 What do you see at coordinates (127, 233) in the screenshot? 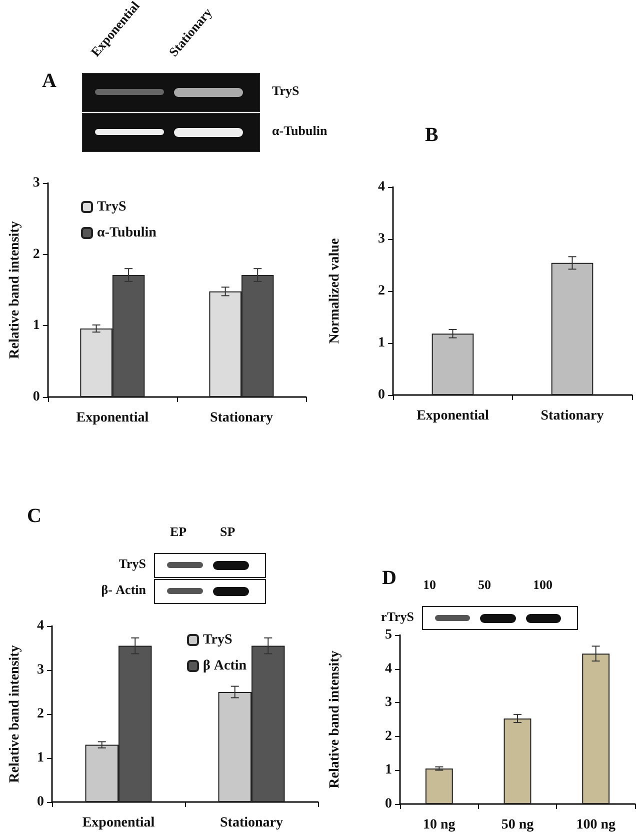
I see `legend-label: α-Tubulin` at bounding box center [127, 233].